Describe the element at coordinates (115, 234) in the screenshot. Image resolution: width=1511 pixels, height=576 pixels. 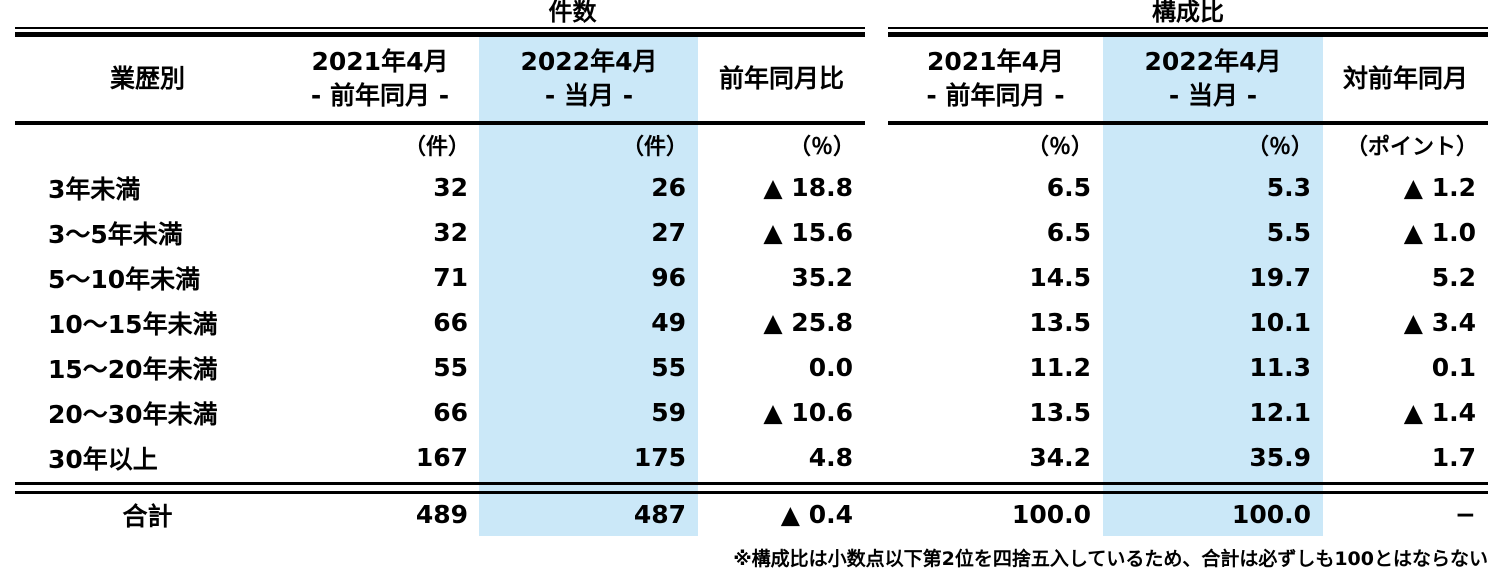
I see `row-label: 3〜5年未満` at that location.